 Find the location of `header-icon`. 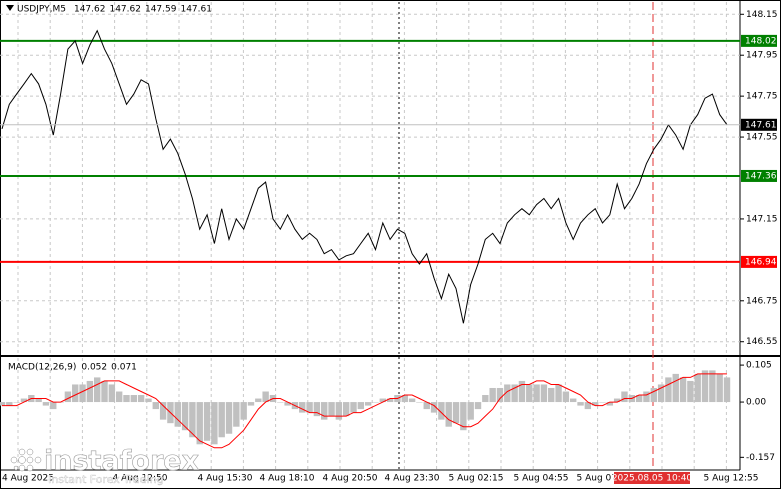

header-icon is located at coordinates (10, 8).